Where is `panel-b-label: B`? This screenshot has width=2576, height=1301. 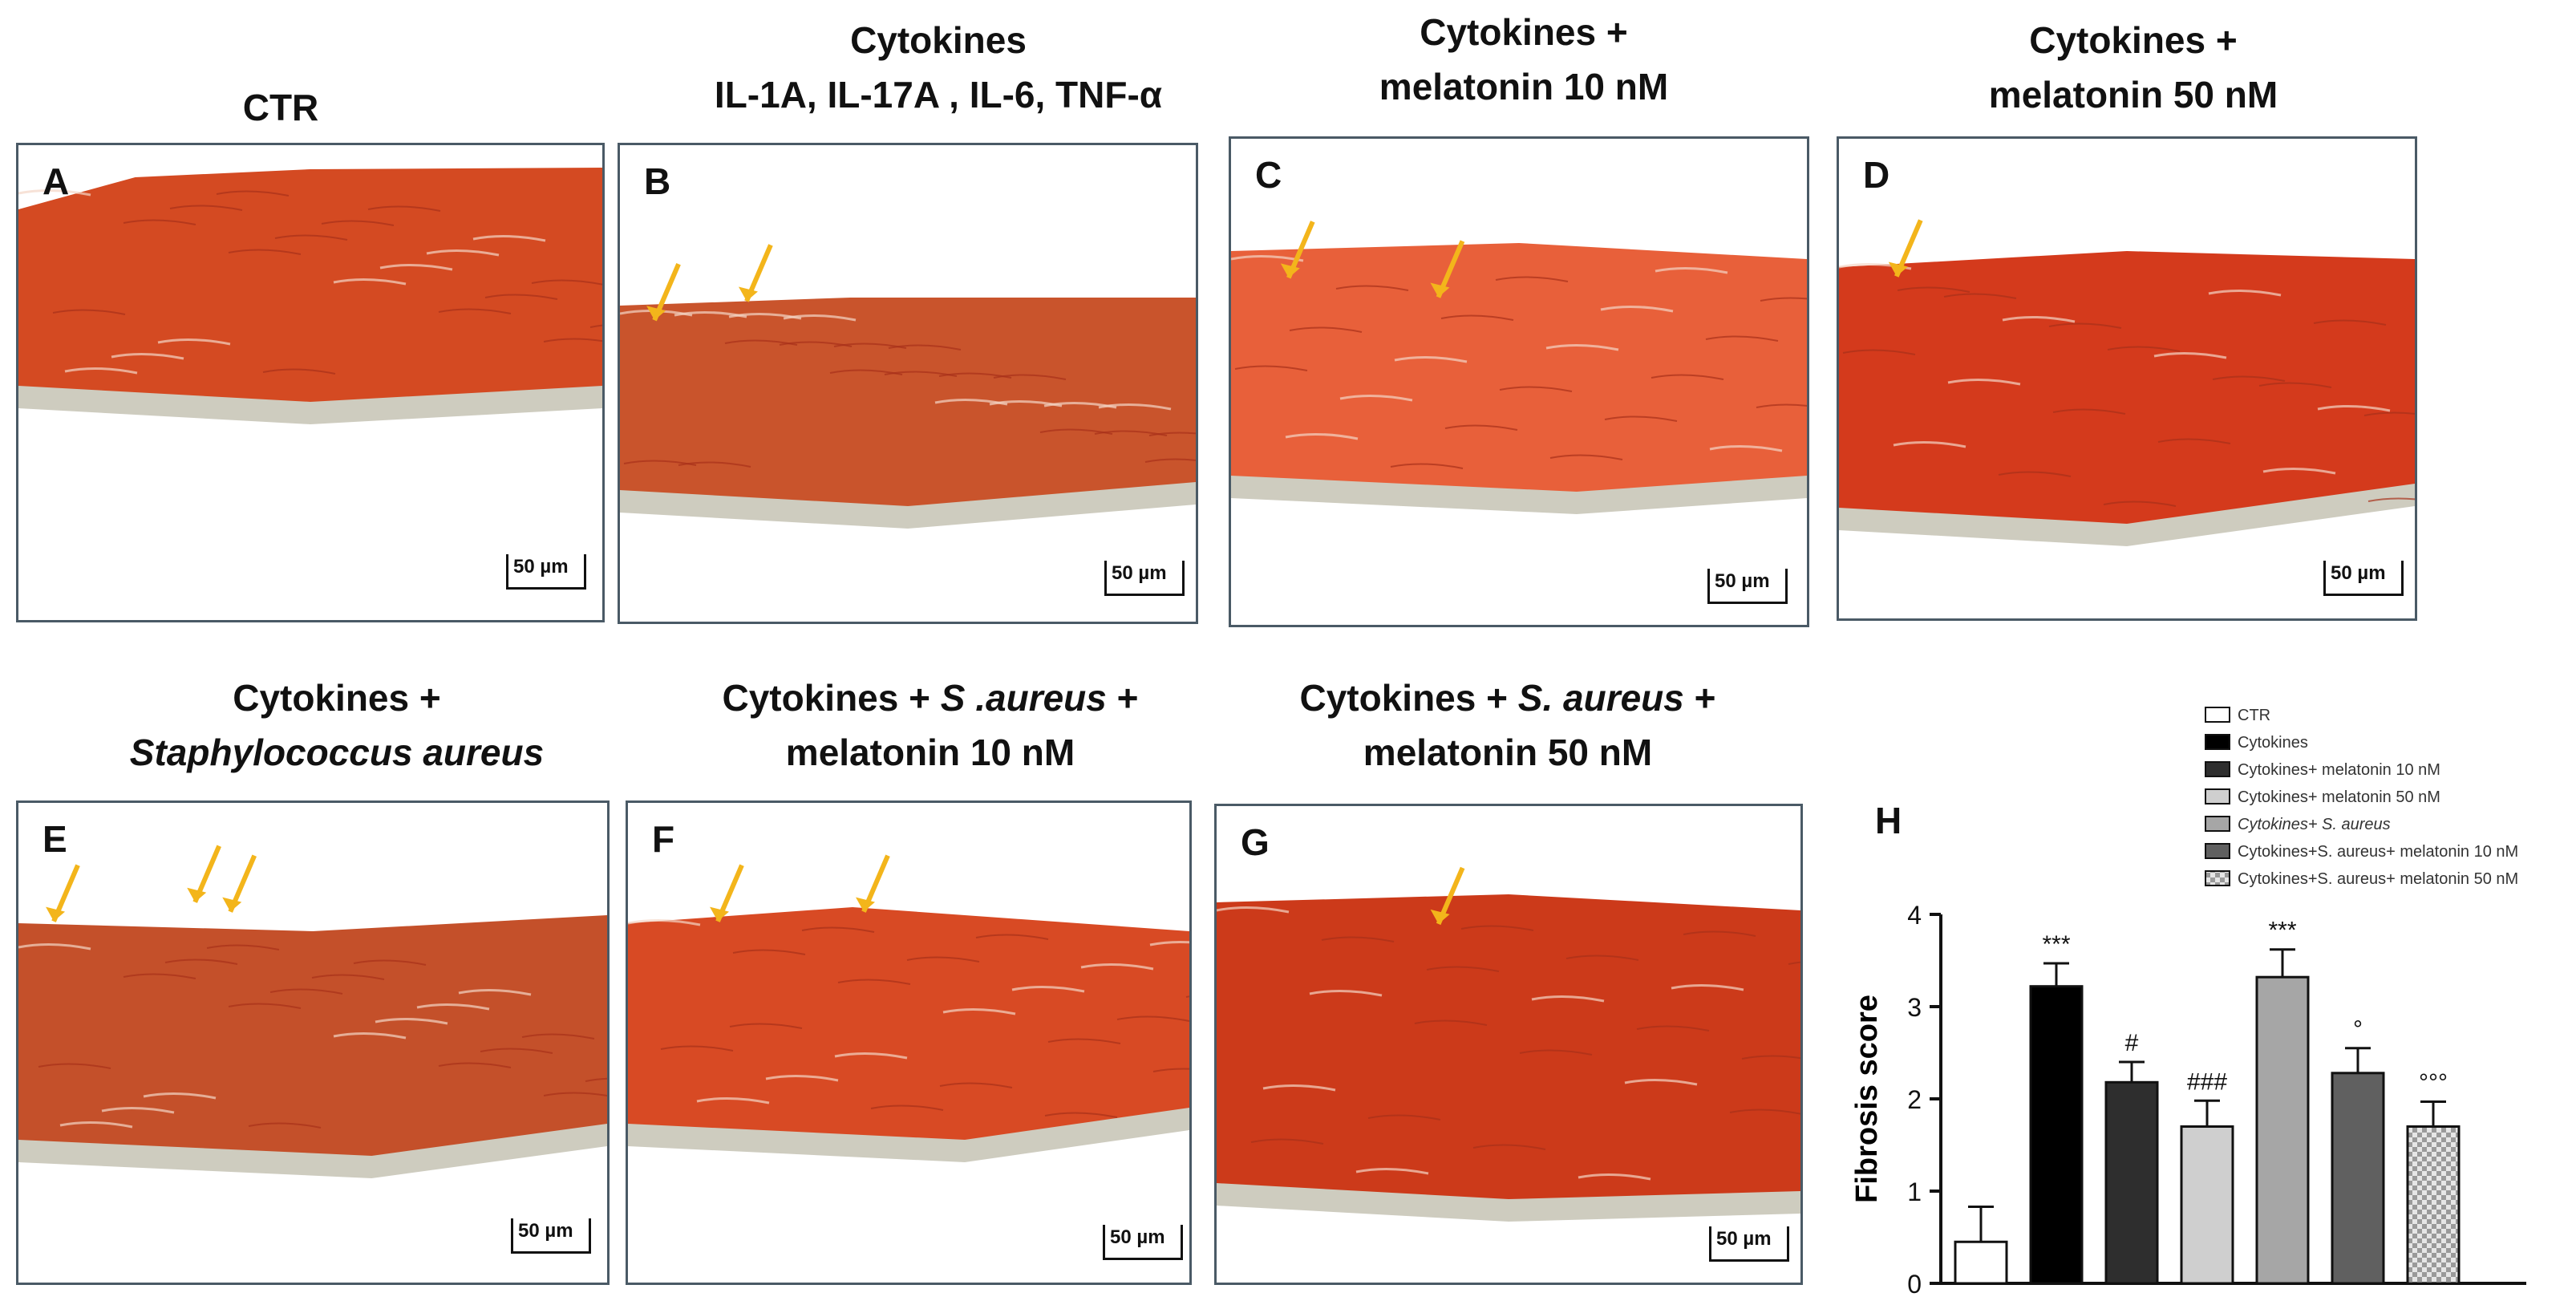
panel-b-label: B is located at coordinates (657, 181).